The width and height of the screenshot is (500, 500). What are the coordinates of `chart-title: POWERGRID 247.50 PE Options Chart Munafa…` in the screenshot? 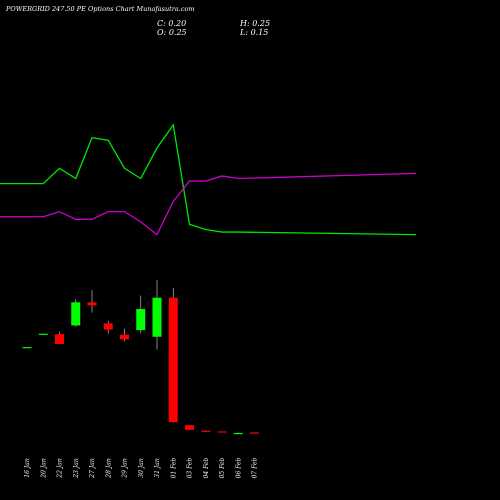 It's located at (100, 9).